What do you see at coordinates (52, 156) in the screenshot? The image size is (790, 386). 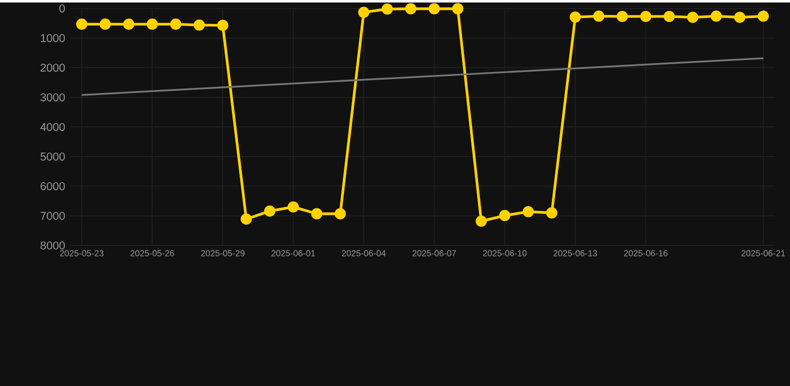 I see `y-tick-label: 5000` at bounding box center [52, 156].